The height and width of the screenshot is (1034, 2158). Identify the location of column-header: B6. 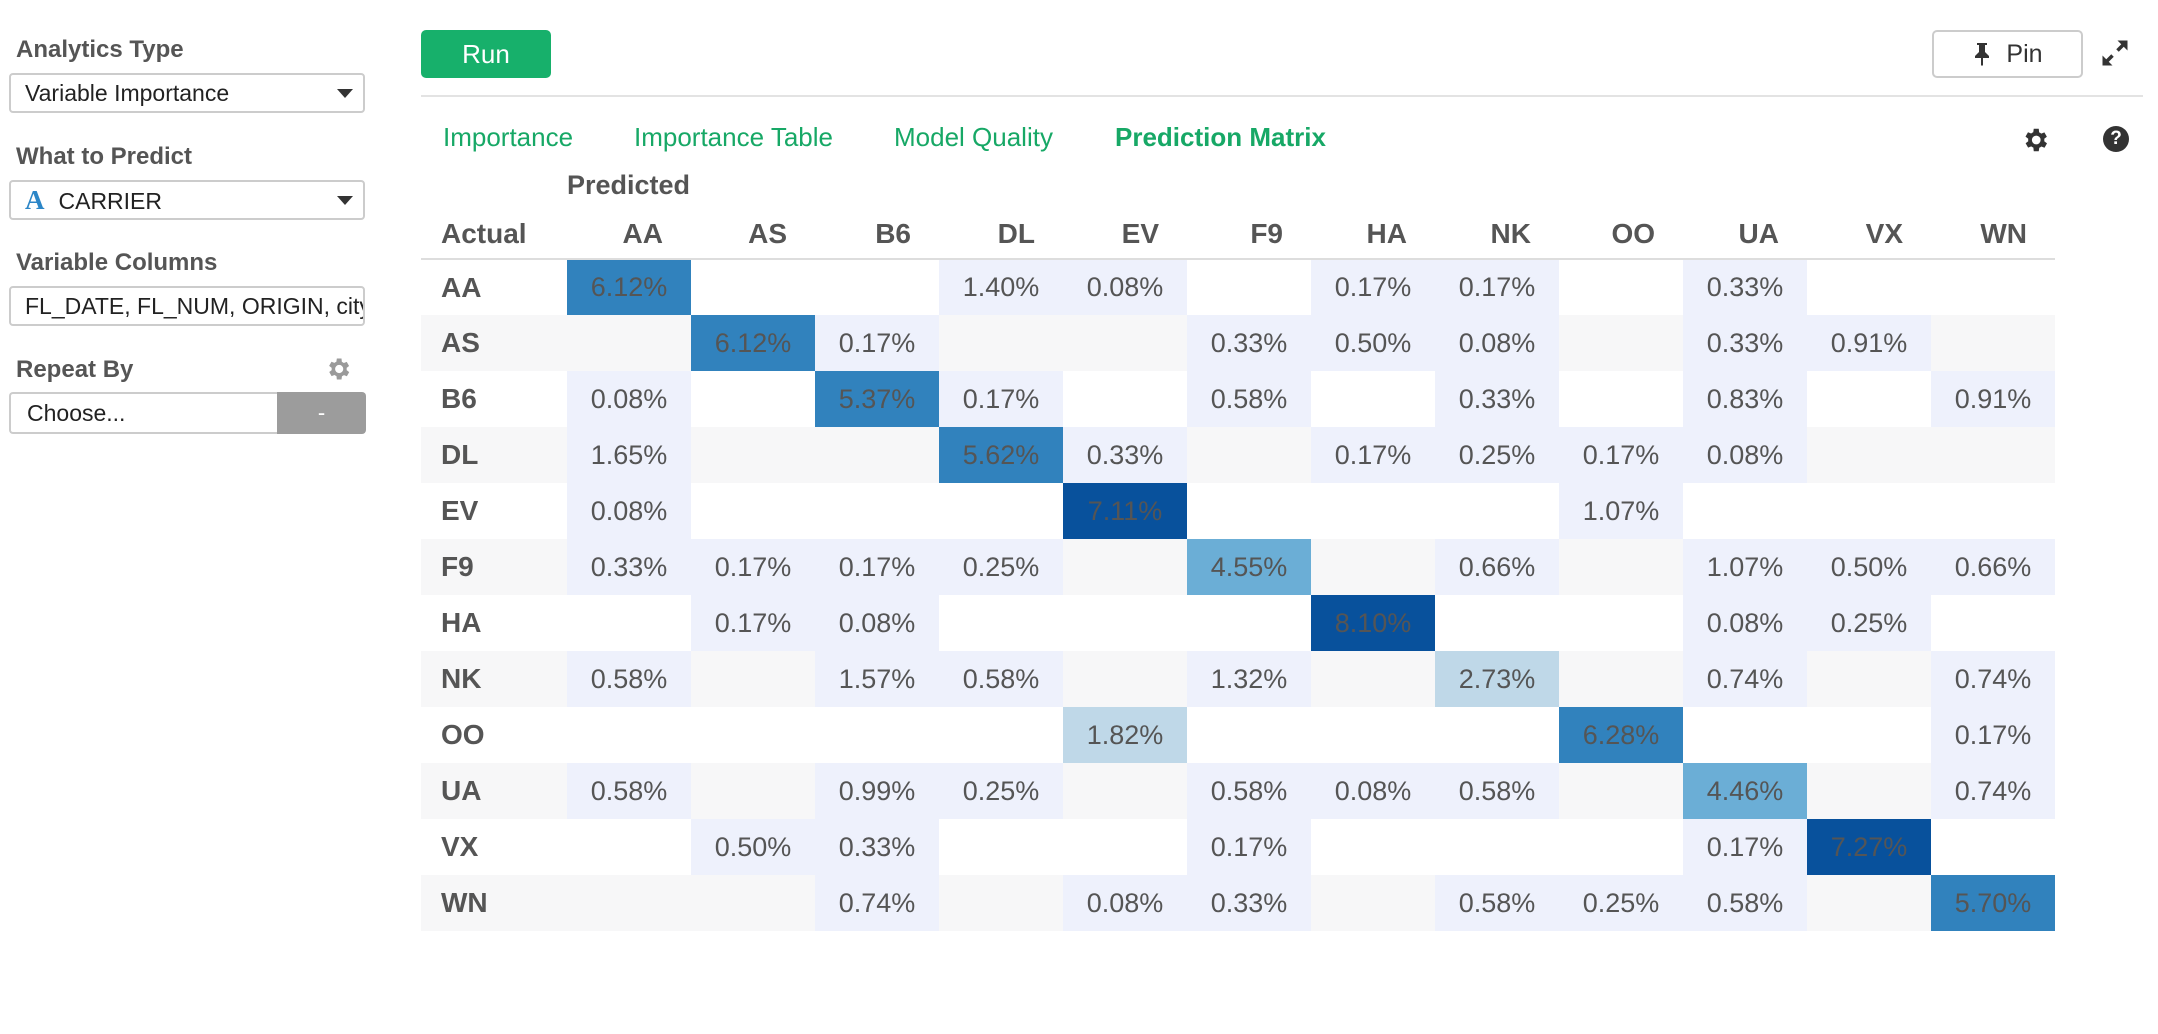
(877, 234).